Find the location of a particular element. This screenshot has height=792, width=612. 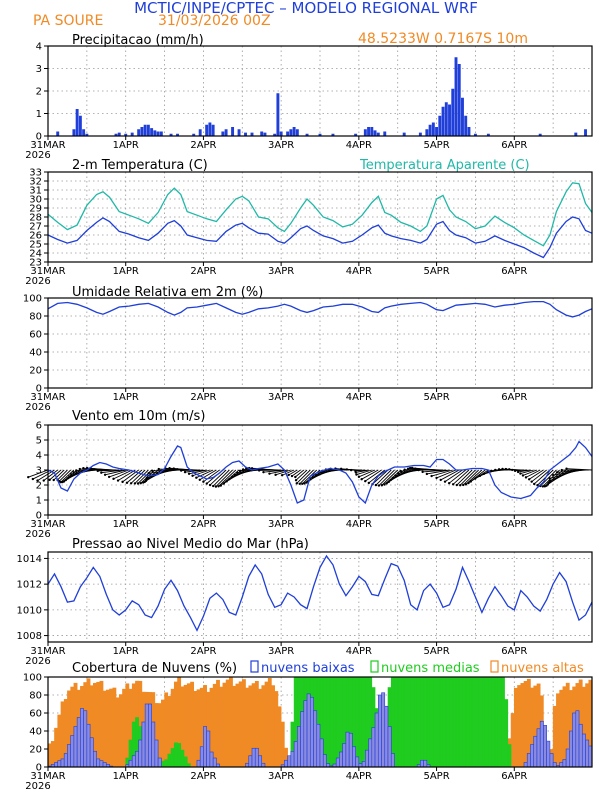

precip-xtick-label: 6APR is located at coordinates (514, 145).